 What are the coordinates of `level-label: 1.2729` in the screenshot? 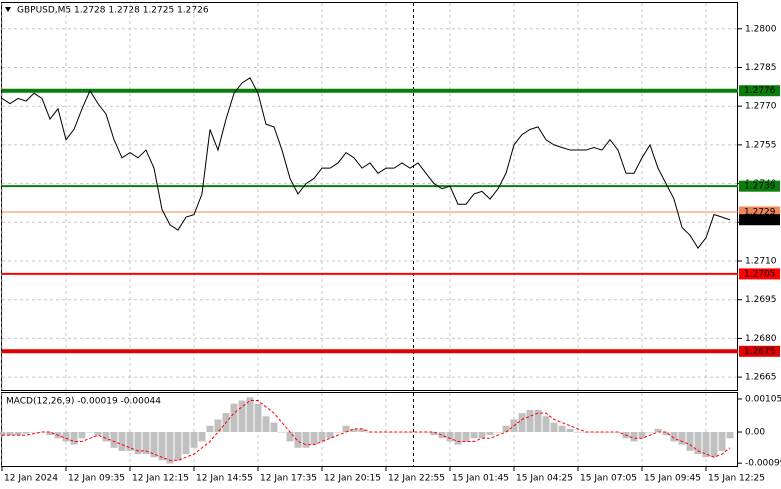 It's located at (760, 212).